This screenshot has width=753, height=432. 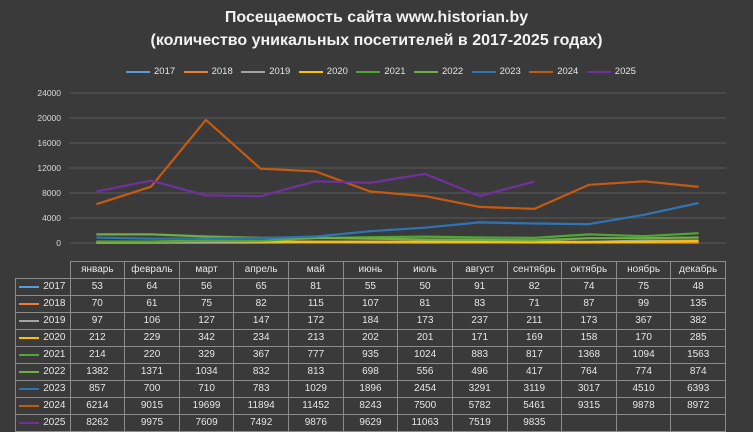 I want to click on table-cell: 11452, so click(x=316, y=406).